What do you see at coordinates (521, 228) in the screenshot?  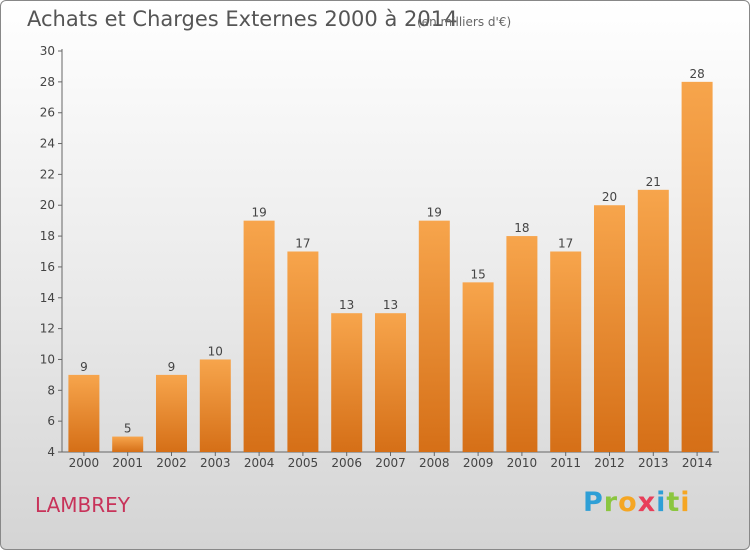 I see `data-label: 18` at bounding box center [521, 228].